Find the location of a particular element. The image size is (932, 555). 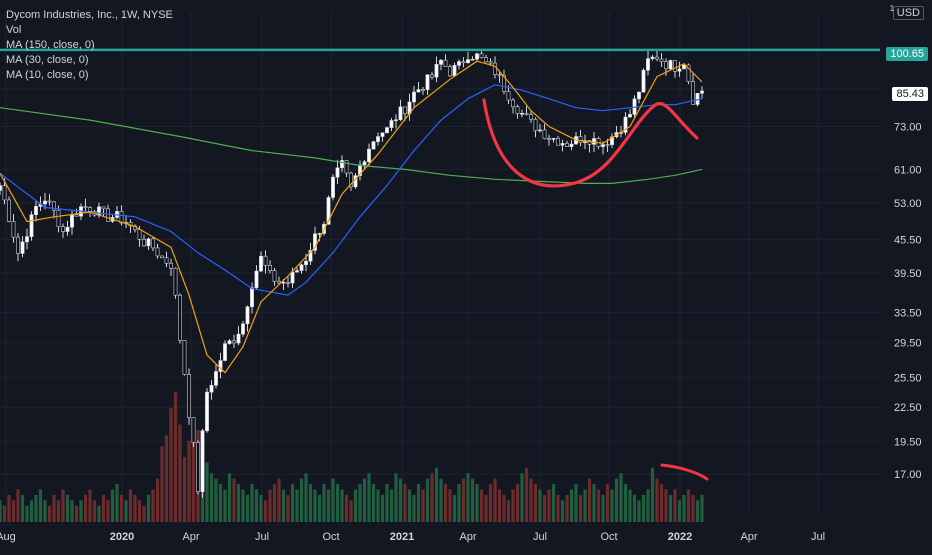

y-tick-label: 33.50 is located at coordinates (908, 313).